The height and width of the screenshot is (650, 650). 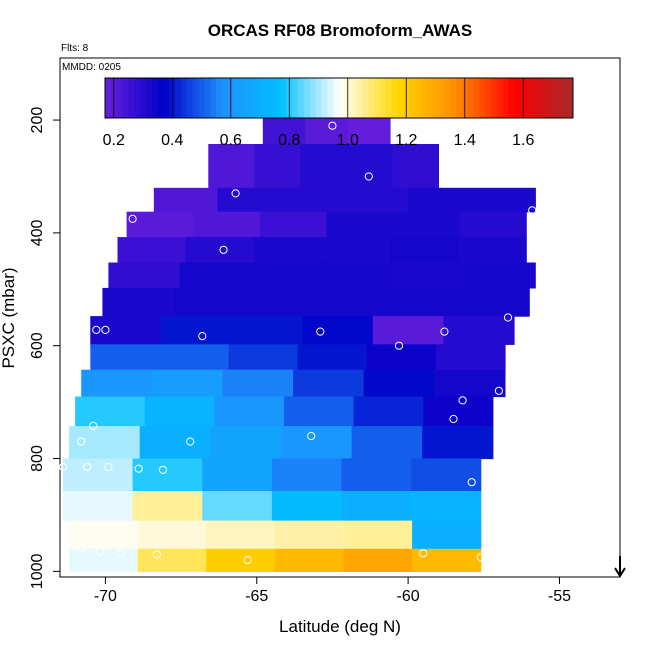 What do you see at coordinates (620, 572) in the screenshot?
I see `arrow-head` at bounding box center [620, 572].